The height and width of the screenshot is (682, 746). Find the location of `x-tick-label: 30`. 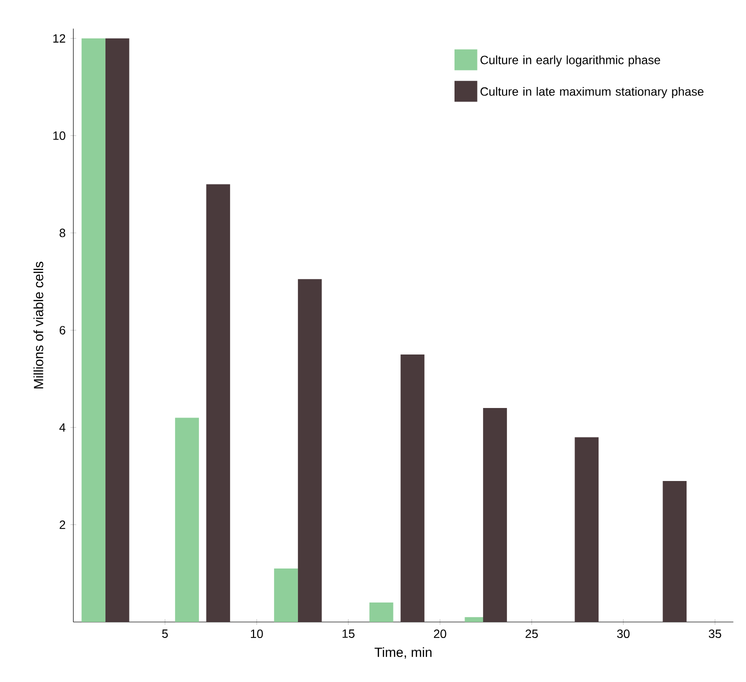

x-tick-label: 30 is located at coordinates (623, 634).